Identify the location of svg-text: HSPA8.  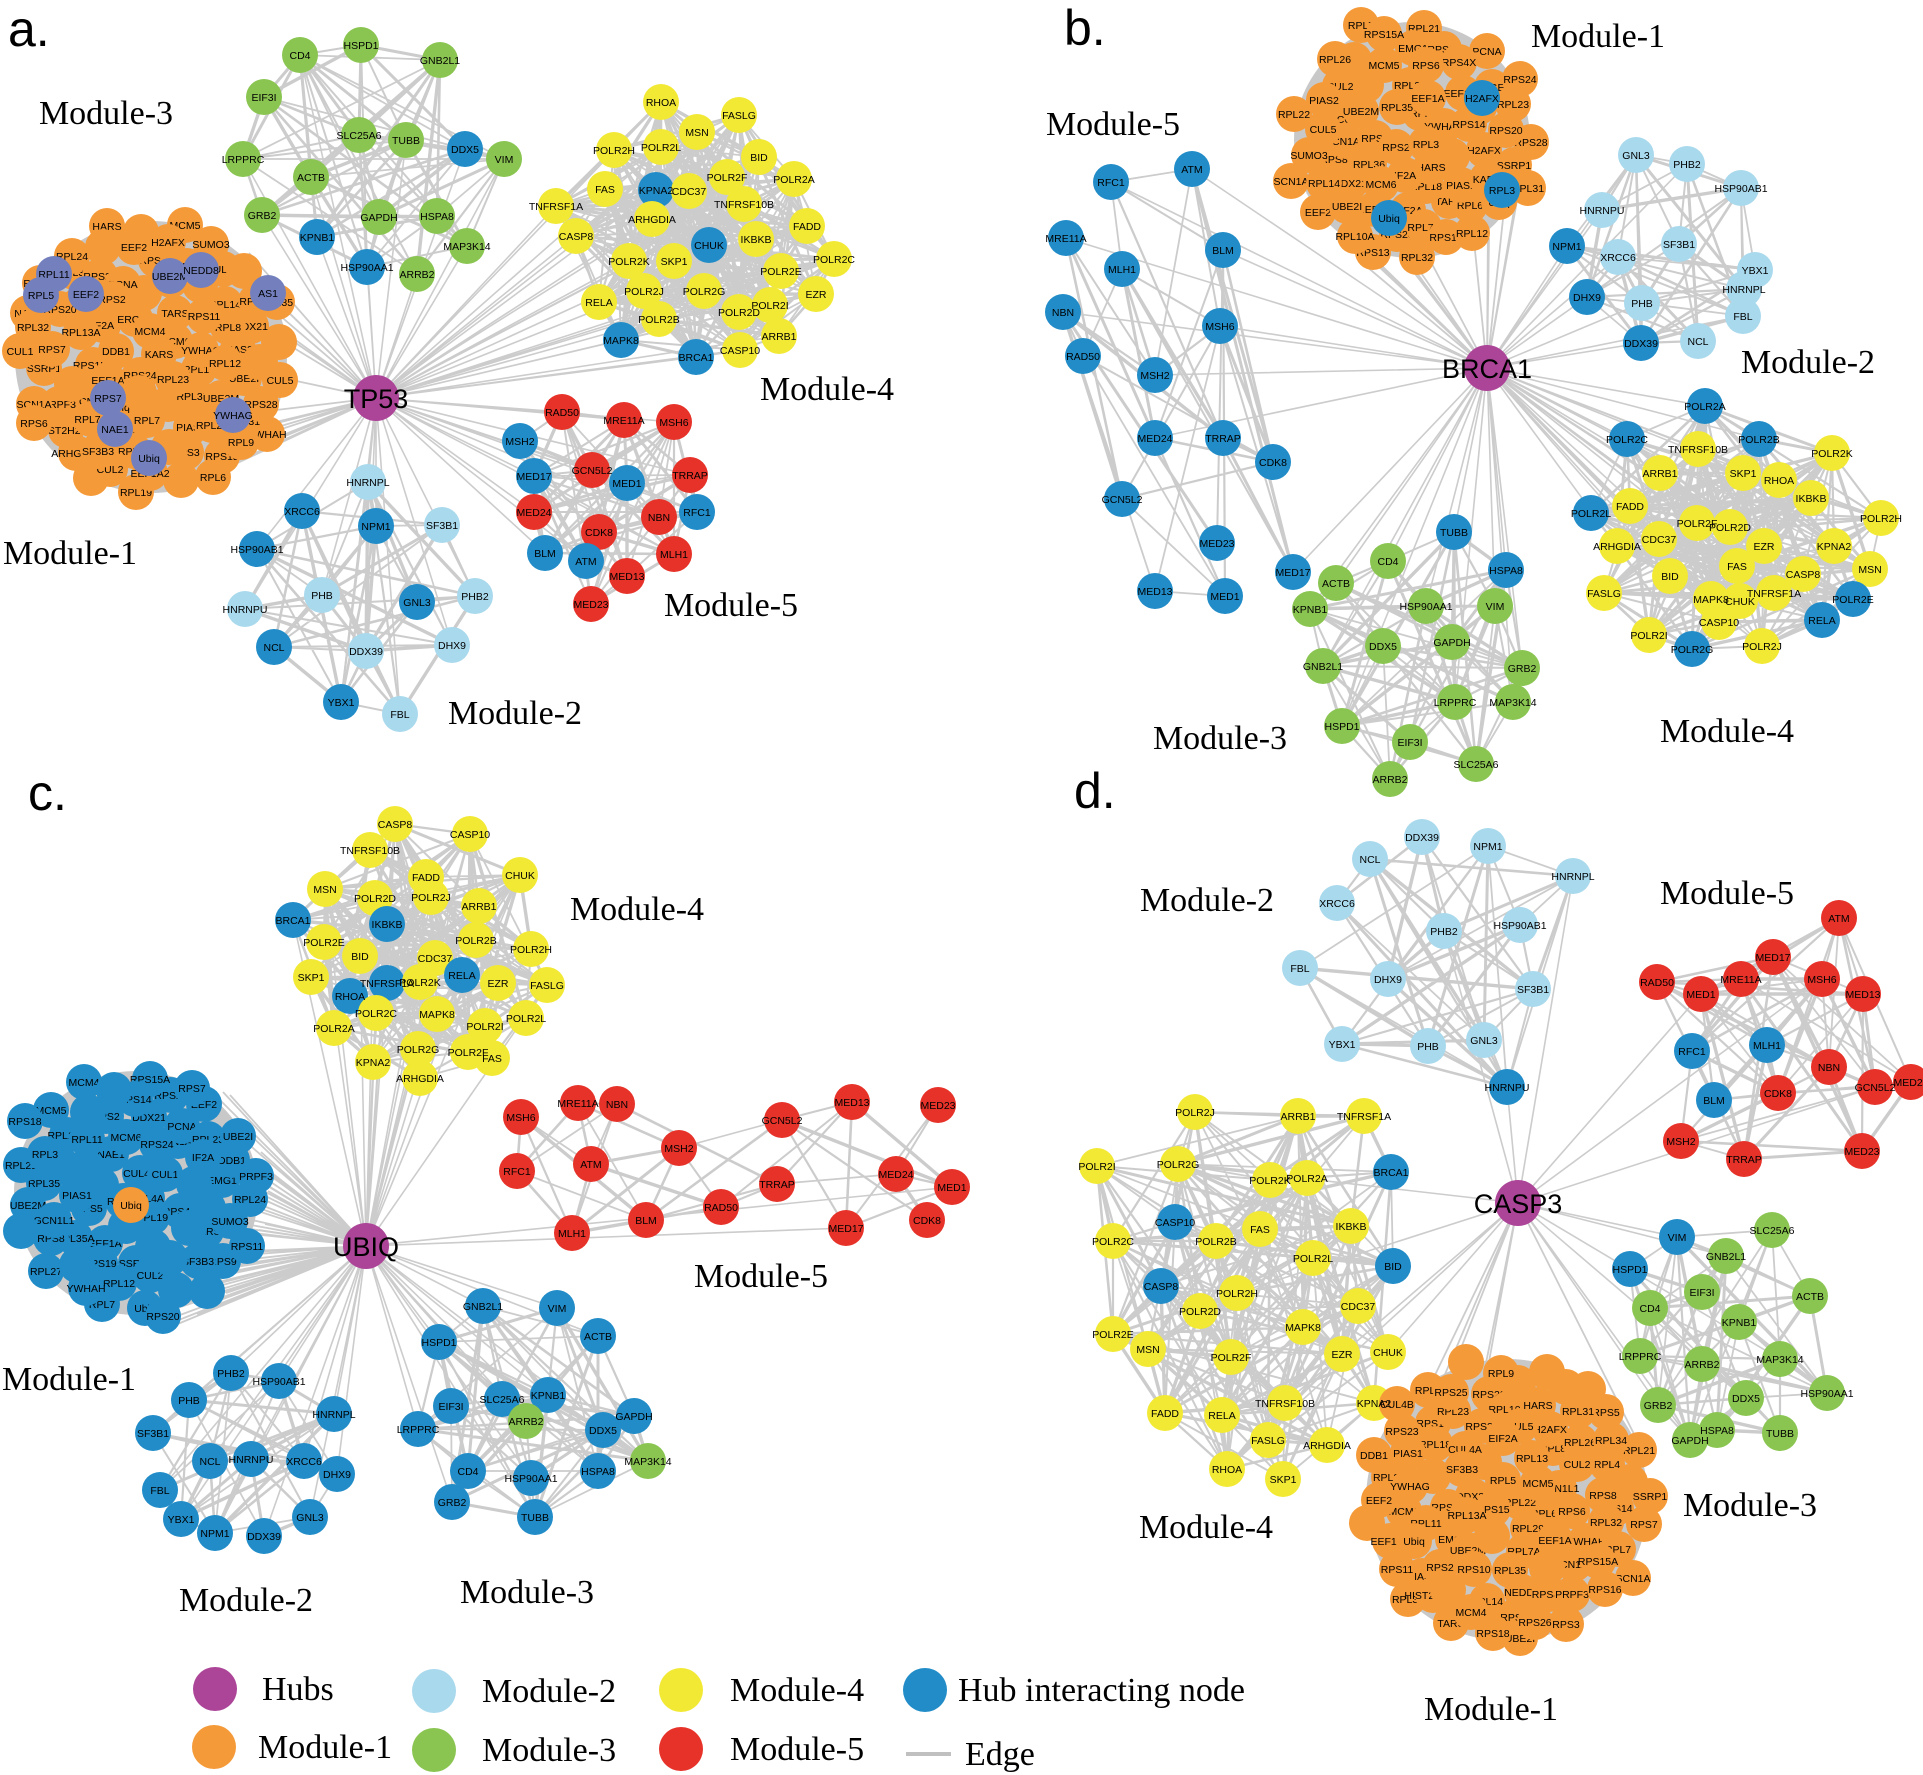
(437, 217).